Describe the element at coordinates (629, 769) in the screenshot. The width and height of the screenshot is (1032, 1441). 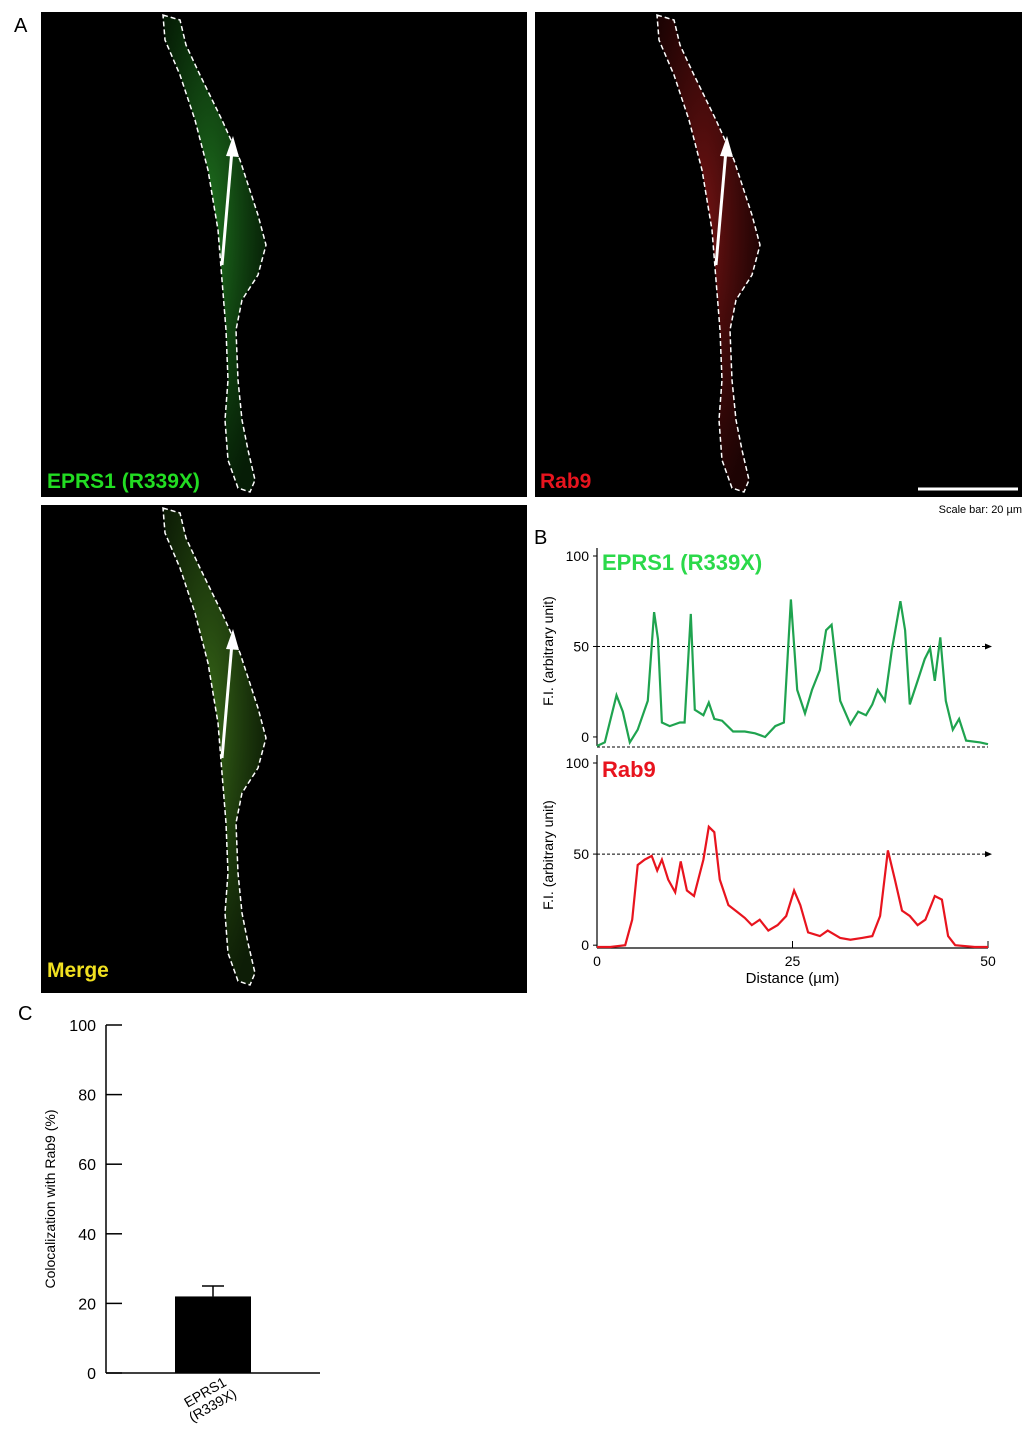
I see `chart-title: Rab9` at that location.